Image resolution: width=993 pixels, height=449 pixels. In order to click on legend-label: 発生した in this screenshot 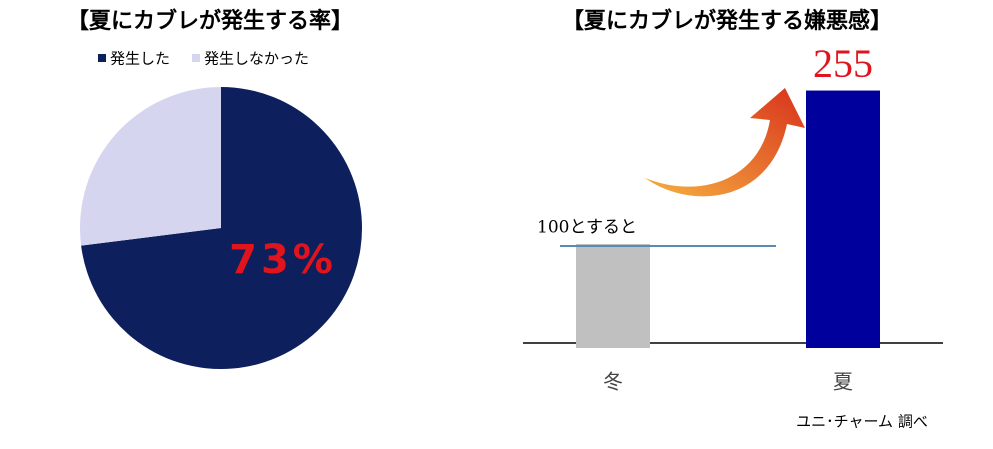, I will do `click(140, 59)`.